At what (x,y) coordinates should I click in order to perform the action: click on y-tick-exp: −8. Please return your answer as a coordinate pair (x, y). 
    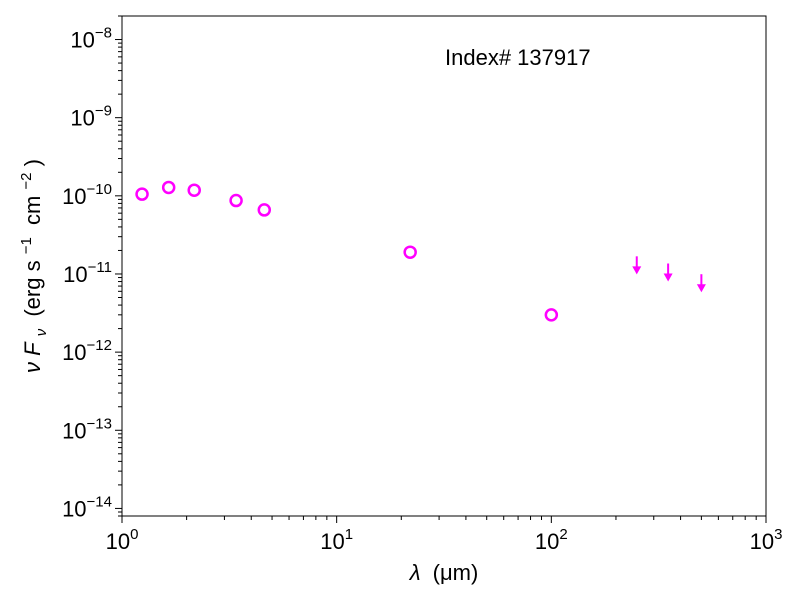
    Looking at the image, I should click on (103, 33).